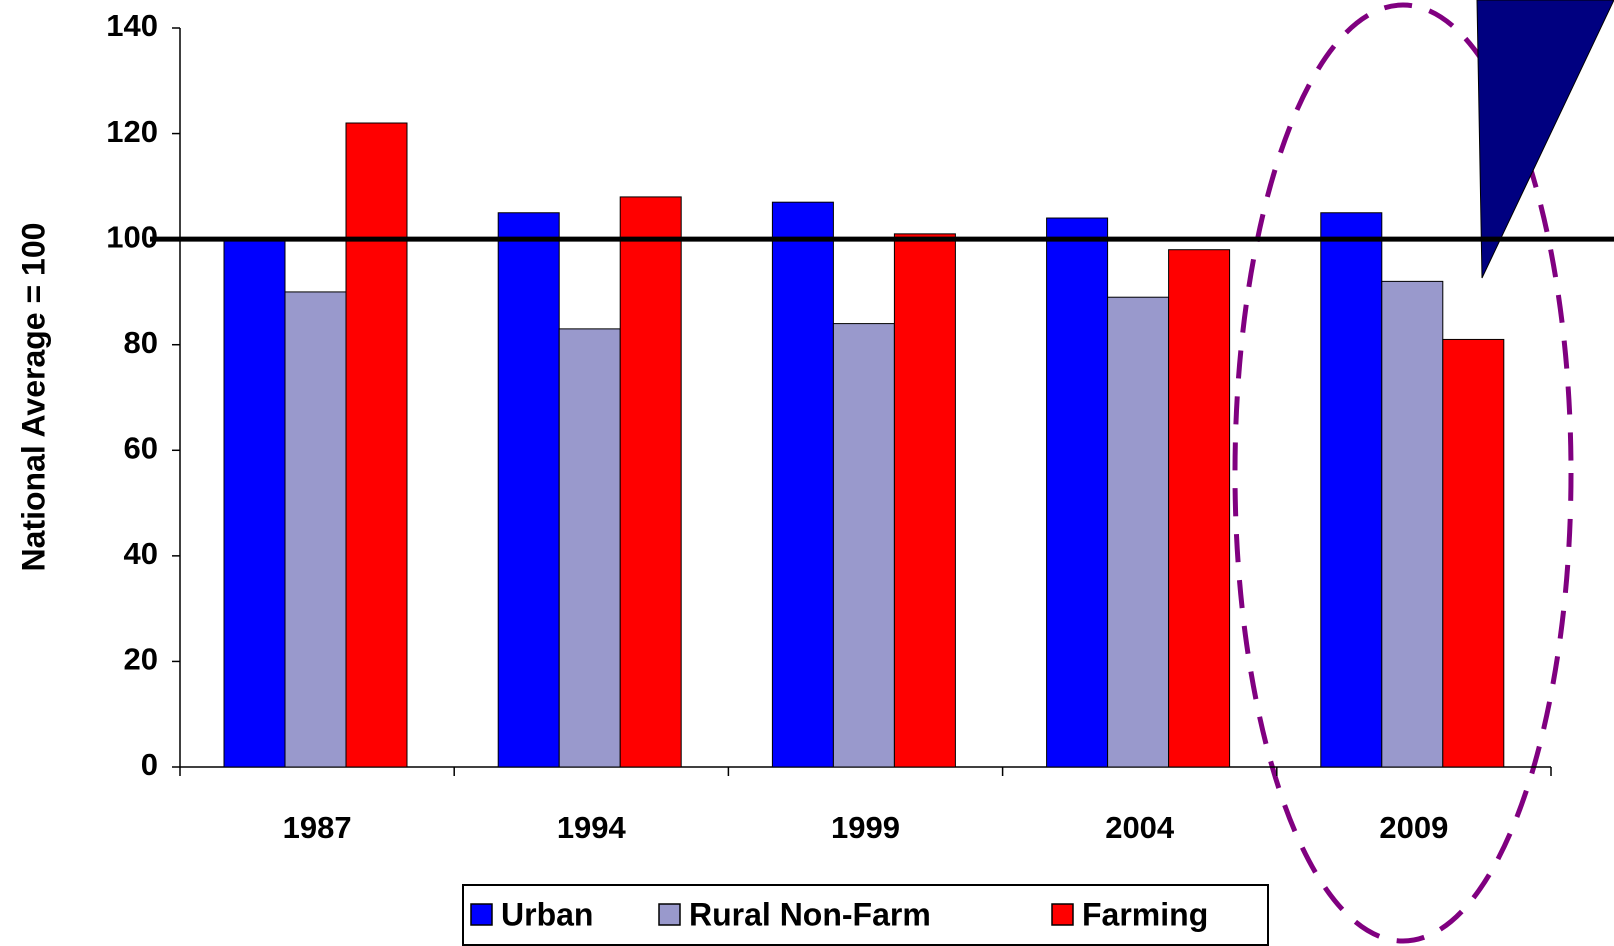 The image size is (1614, 946). Describe the element at coordinates (132, 131) in the screenshot. I see `y-tick-label: 120` at that location.